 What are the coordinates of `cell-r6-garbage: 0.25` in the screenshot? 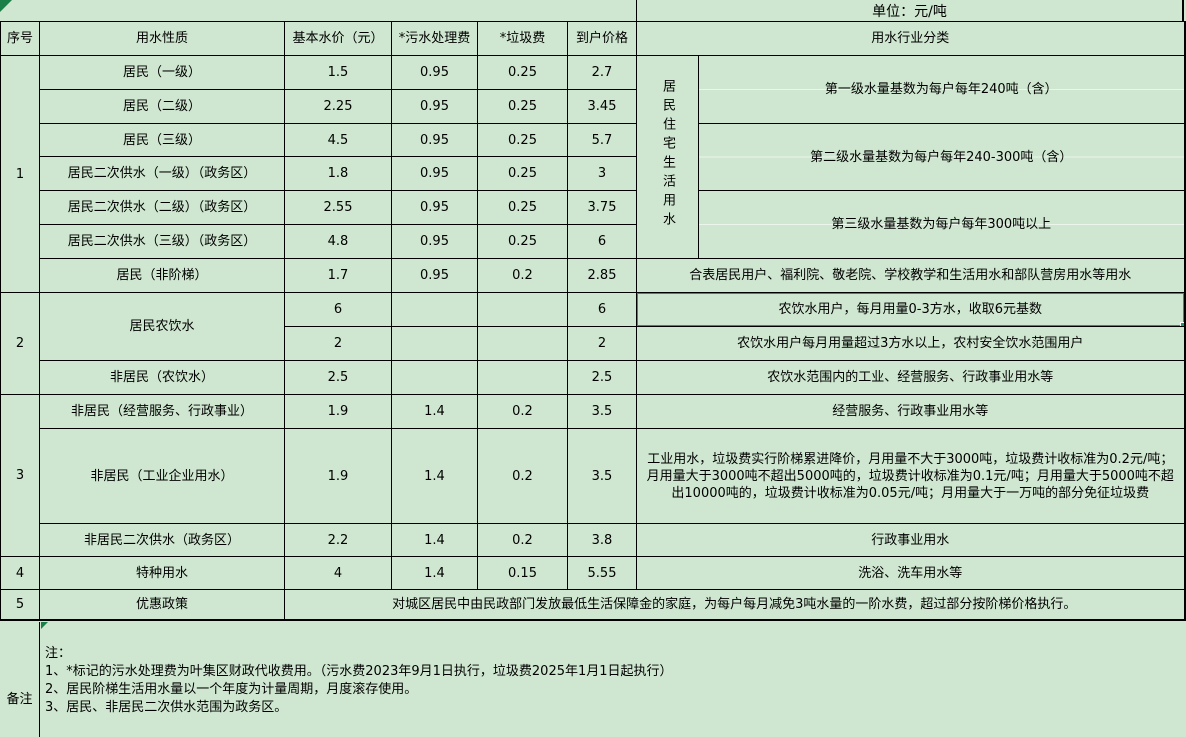 It's located at (522, 241).